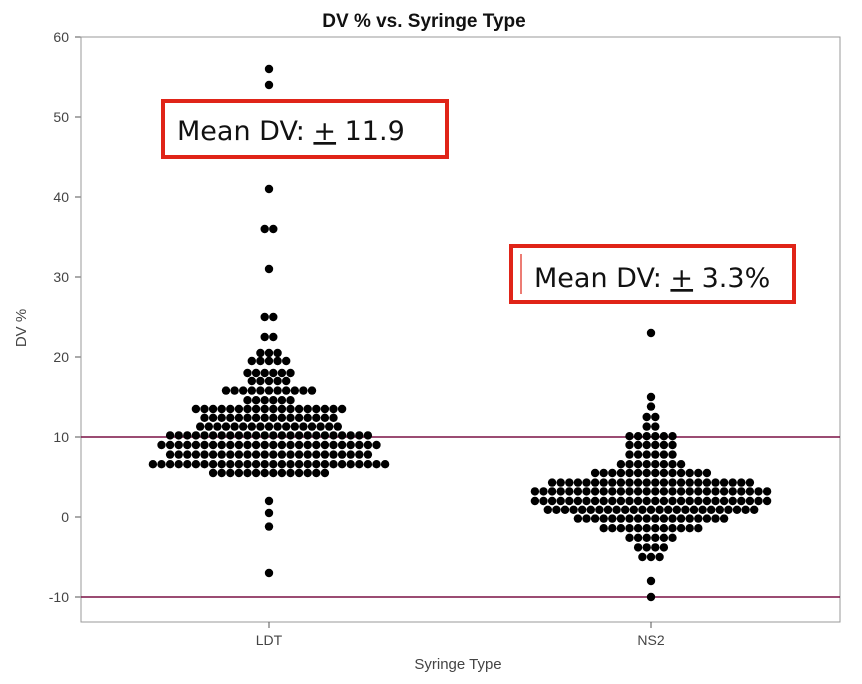 The width and height of the screenshot is (862, 684). Describe the element at coordinates (460, 635) in the screenshot. I see `x-axis-categories: LDT NS2` at that location.